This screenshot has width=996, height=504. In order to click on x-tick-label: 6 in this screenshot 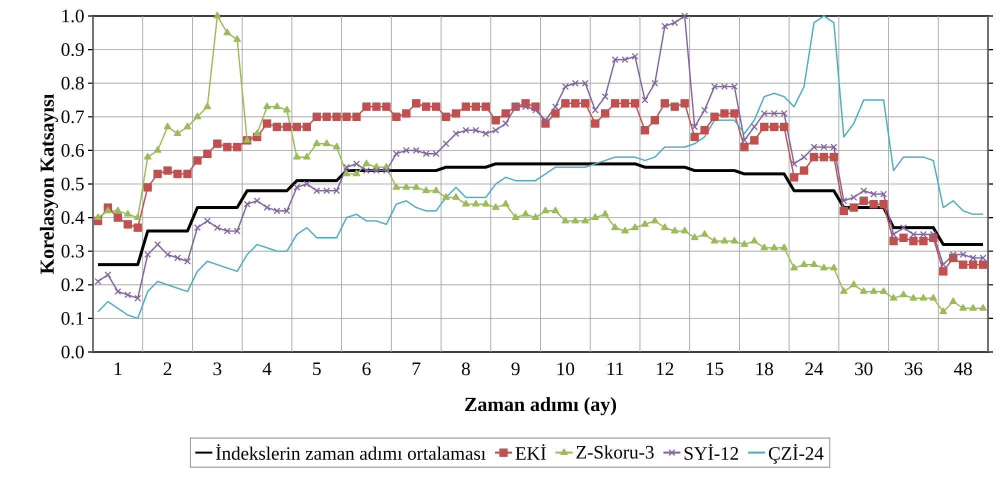, I will do `click(366, 369)`.